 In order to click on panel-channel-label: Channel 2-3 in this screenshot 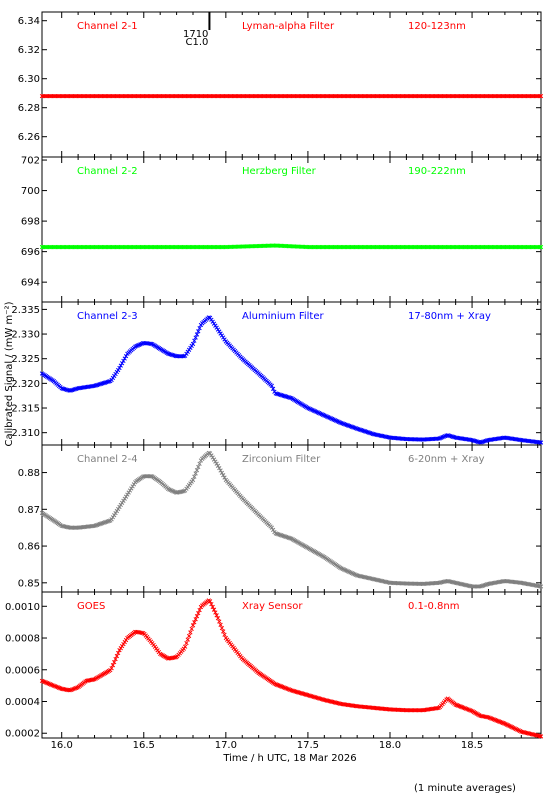, I will do `click(107, 316)`.